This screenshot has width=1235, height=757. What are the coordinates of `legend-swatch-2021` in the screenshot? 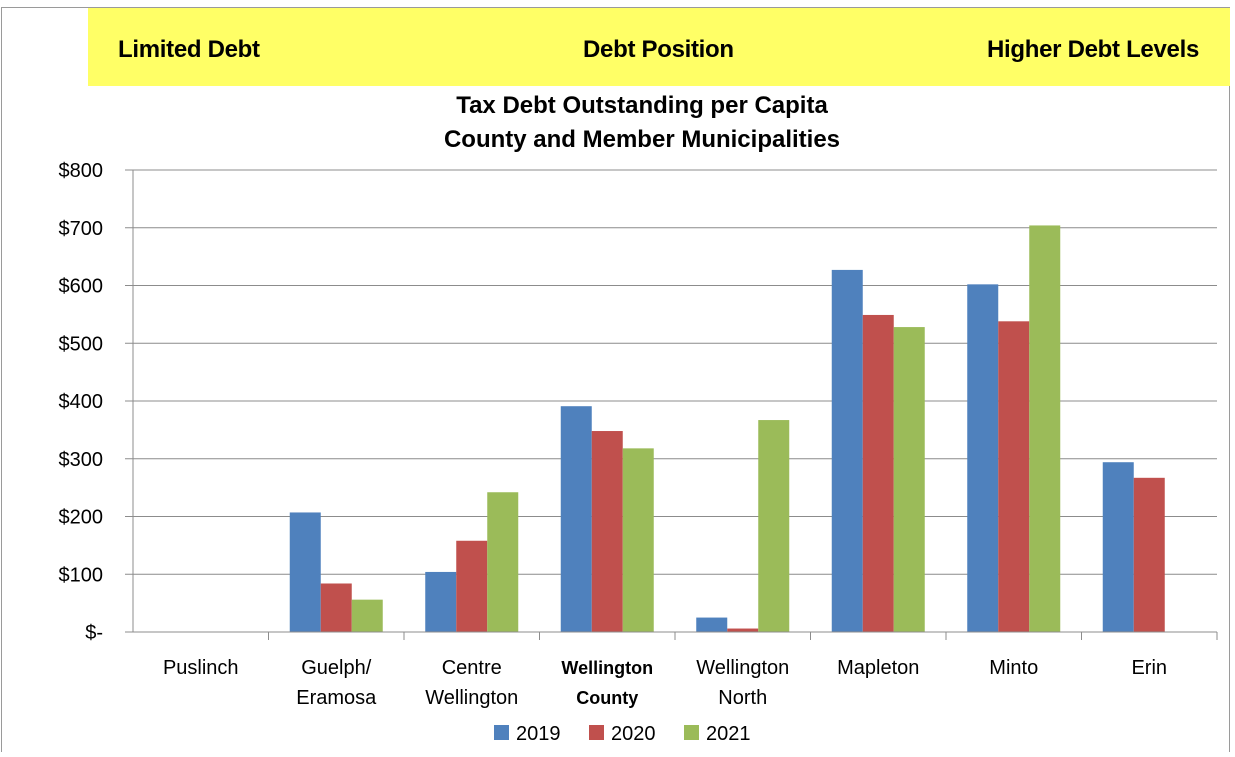 It's located at (691, 732).